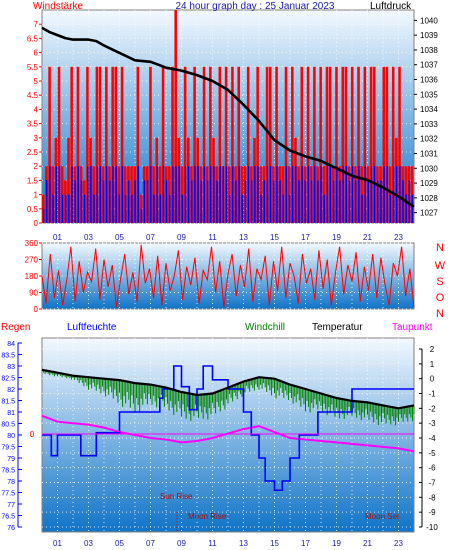 The width and height of the screenshot is (462, 550). I want to click on compass-label: S, so click(439, 282).